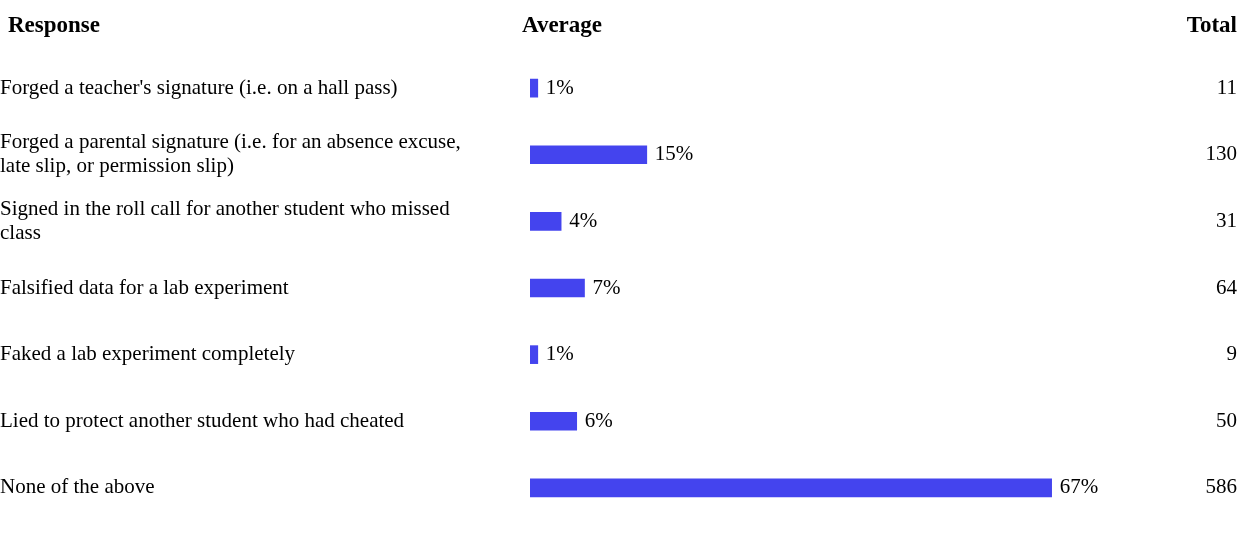 This screenshot has height=538, width=1245. What do you see at coordinates (1221, 486) in the screenshot?
I see `text: 586` at bounding box center [1221, 486].